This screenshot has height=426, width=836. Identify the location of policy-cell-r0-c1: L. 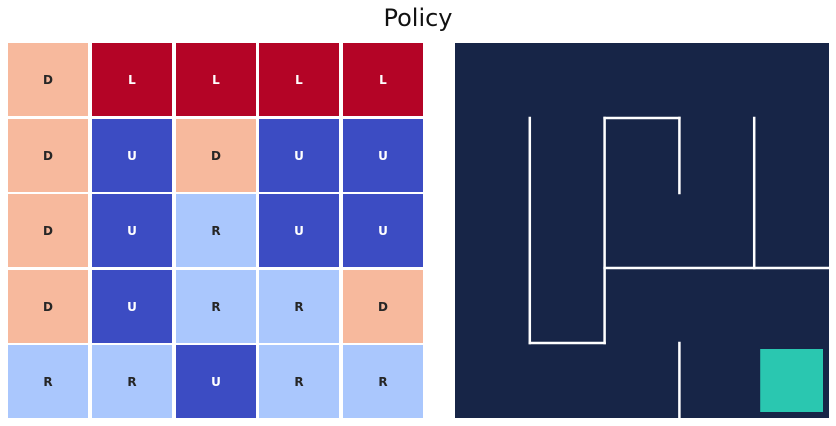
(132, 79).